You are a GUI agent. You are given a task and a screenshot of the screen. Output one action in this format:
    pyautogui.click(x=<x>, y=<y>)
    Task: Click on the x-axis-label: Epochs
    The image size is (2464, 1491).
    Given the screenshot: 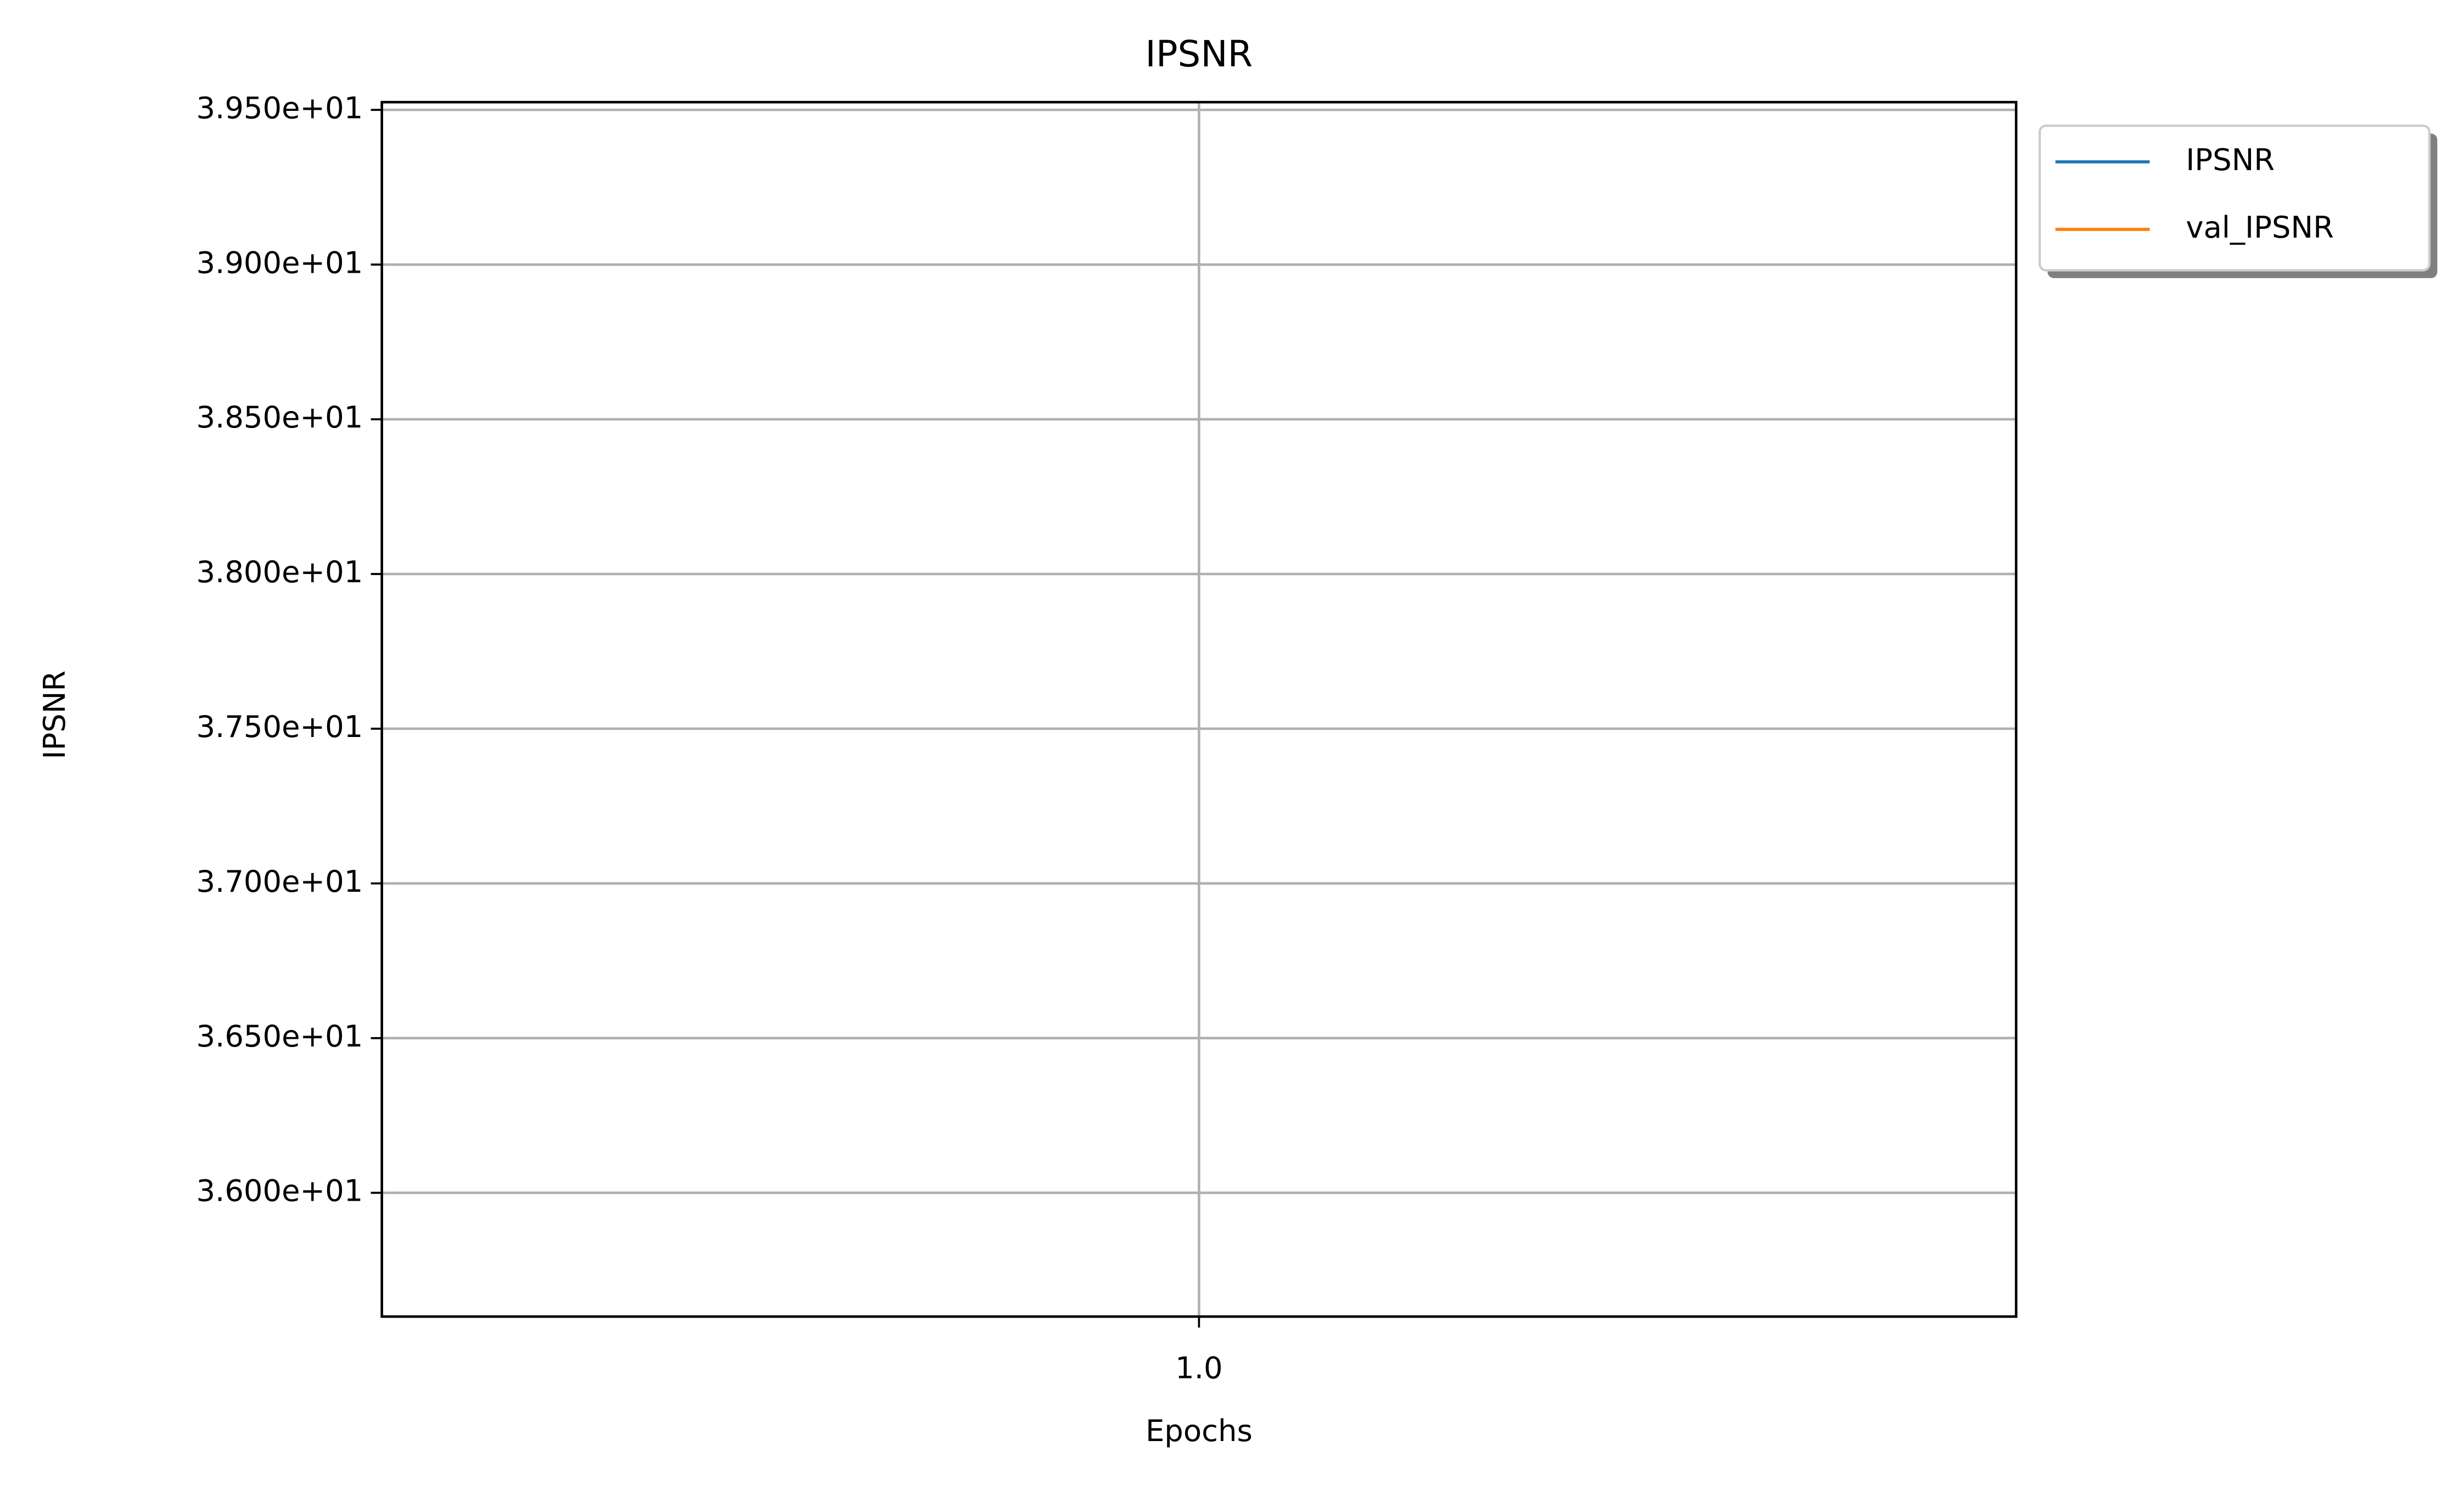 What is the action you would take?
    pyautogui.click(x=1199, y=1431)
    